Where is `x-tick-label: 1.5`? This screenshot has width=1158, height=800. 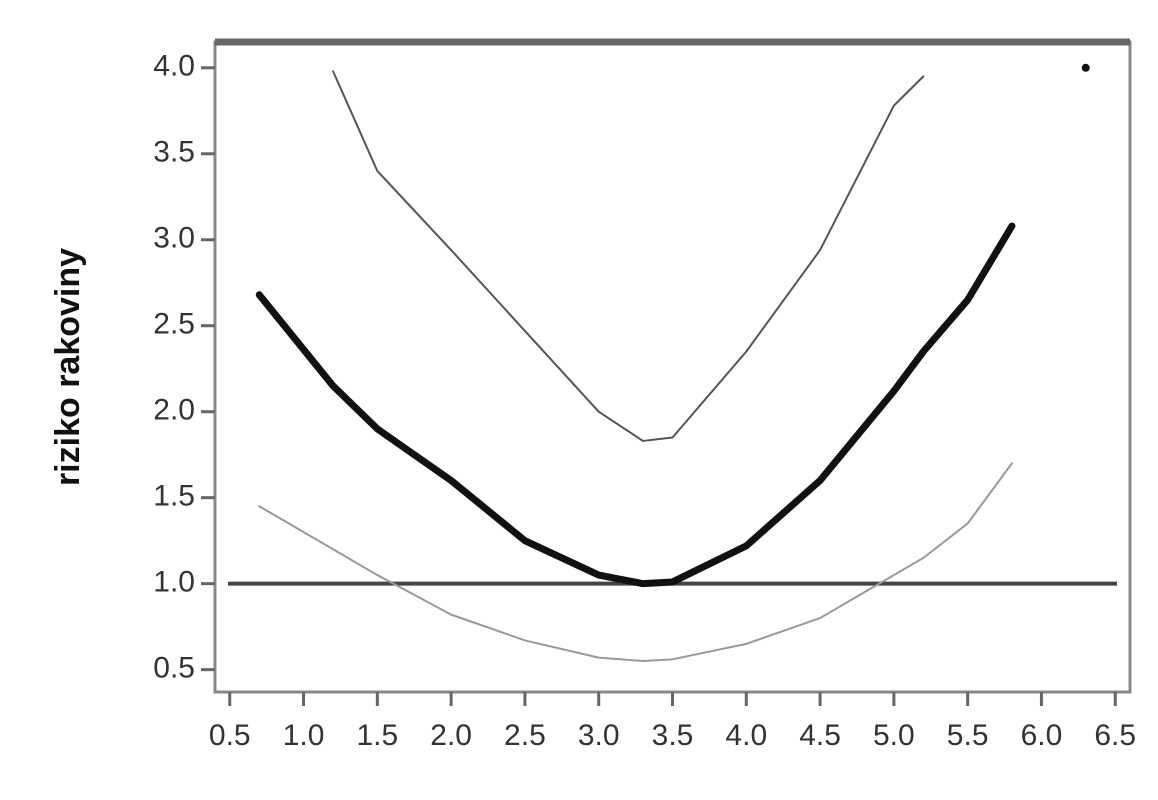 x-tick-label: 1.5 is located at coordinates (377, 735).